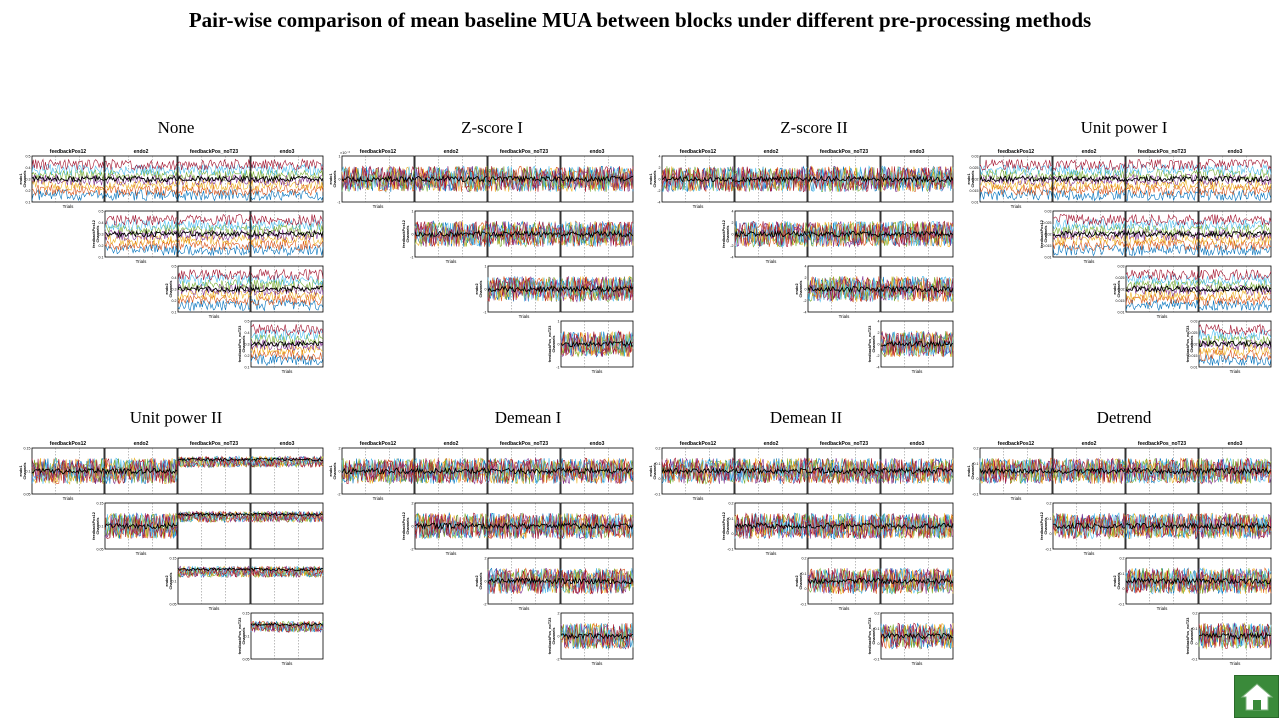 Image resolution: width=1280 pixels, height=720 pixels. Describe the element at coordinates (94, 526) in the screenshot. I see `row-label: feedbackPos12` at that location.